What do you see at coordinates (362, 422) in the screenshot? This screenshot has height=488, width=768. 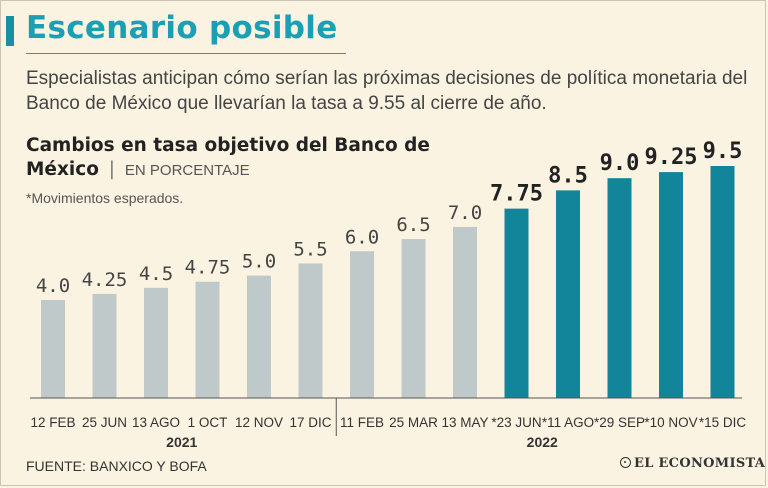 I see `tick-label: 11 FEB` at bounding box center [362, 422].